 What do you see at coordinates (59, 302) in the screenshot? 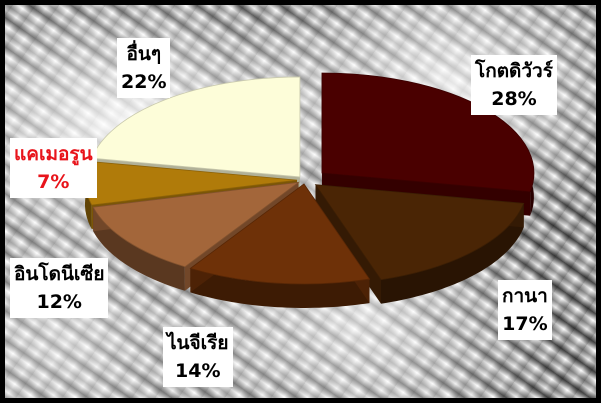
I see `slice-label-pct: 12%` at bounding box center [59, 302].